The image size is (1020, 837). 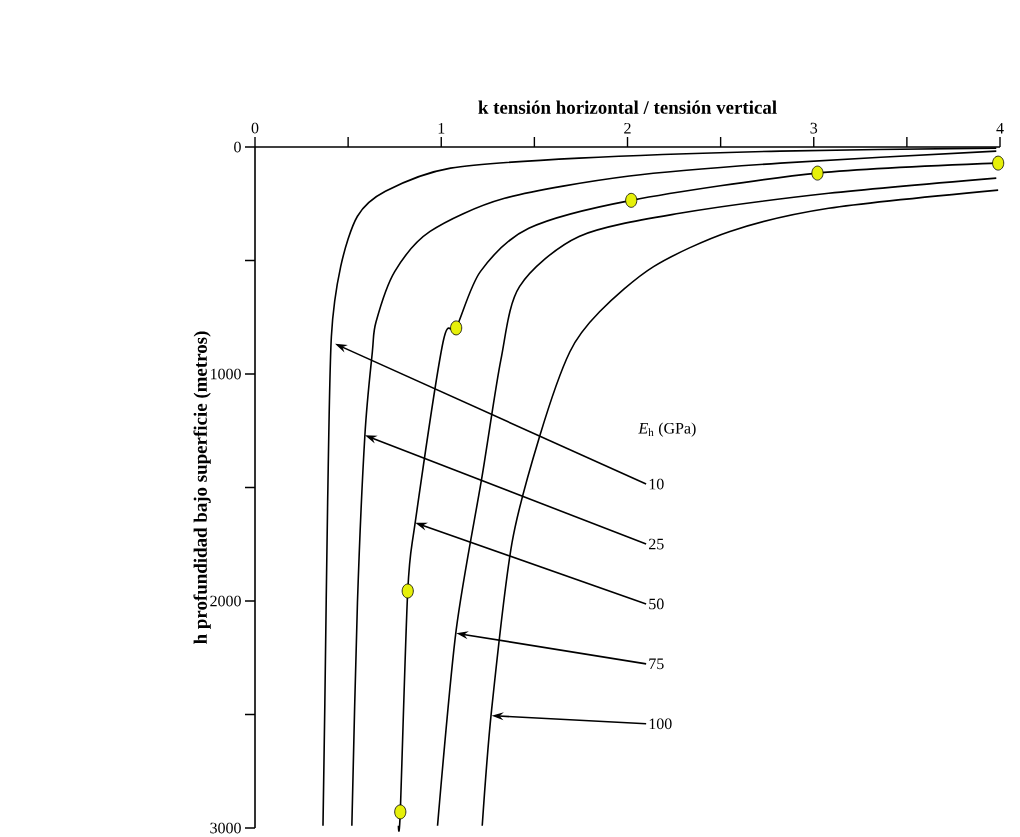 I want to click on y-tick-label: 0, so click(x=237, y=147).